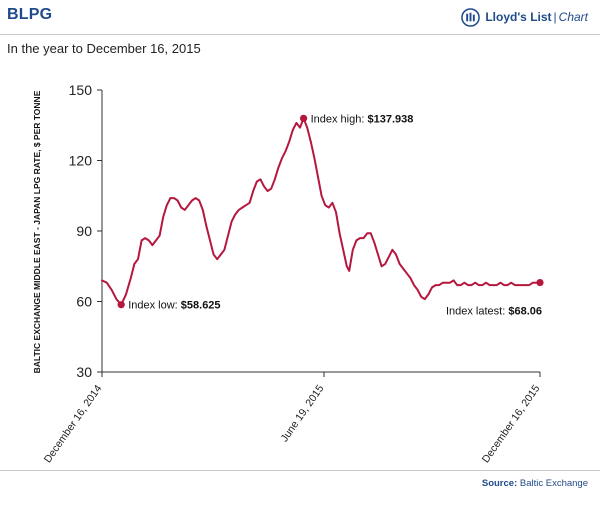  What do you see at coordinates (121, 305) in the screenshot?
I see `annotation-point-low` at bounding box center [121, 305].